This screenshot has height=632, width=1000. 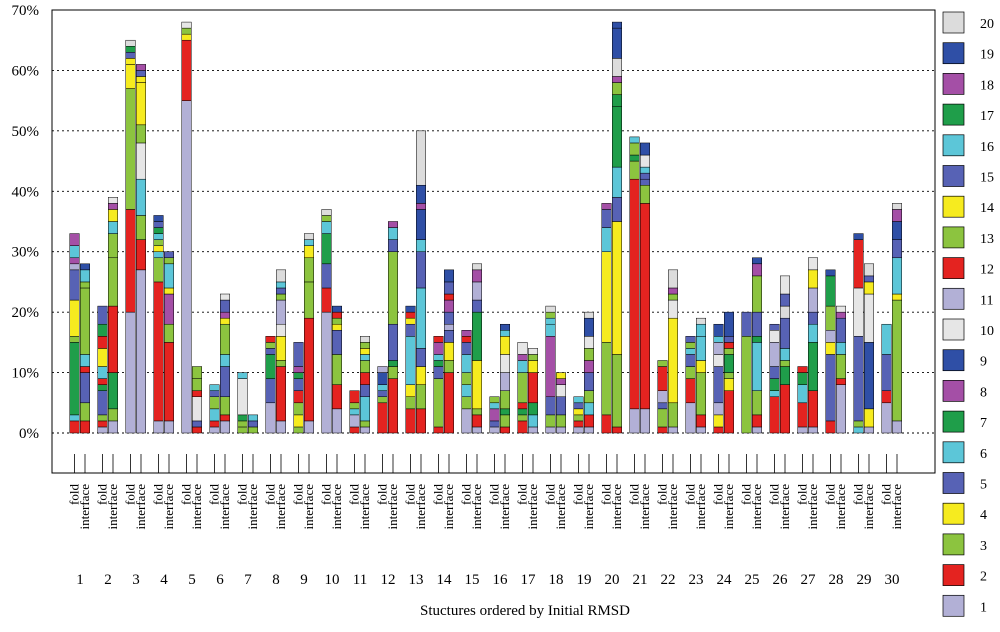 I want to click on legend-label: 6, so click(x=983, y=454).